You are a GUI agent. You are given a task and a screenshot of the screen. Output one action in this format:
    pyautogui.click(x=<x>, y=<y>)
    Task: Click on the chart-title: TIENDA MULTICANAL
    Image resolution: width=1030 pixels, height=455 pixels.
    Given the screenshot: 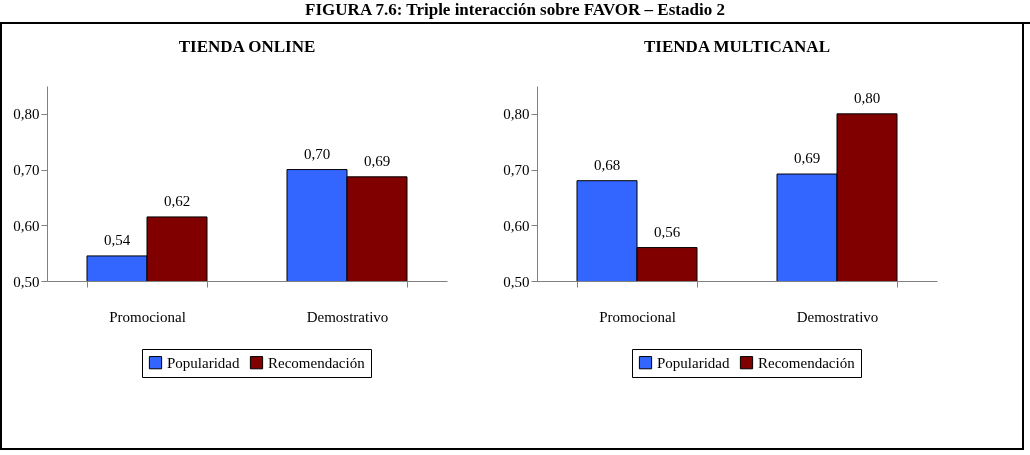 What is the action you would take?
    pyautogui.click(x=737, y=46)
    